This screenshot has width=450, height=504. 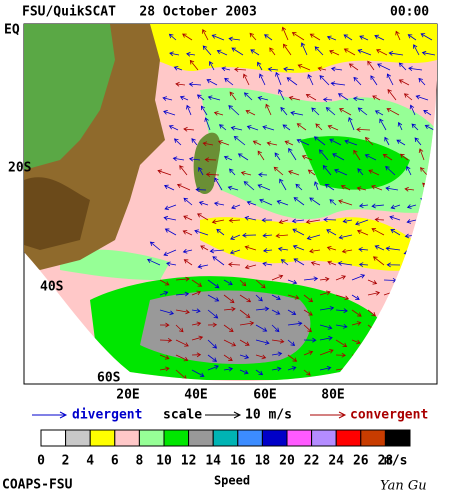 I want to click on convergent-arrow-head, so click(x=342, y=415).